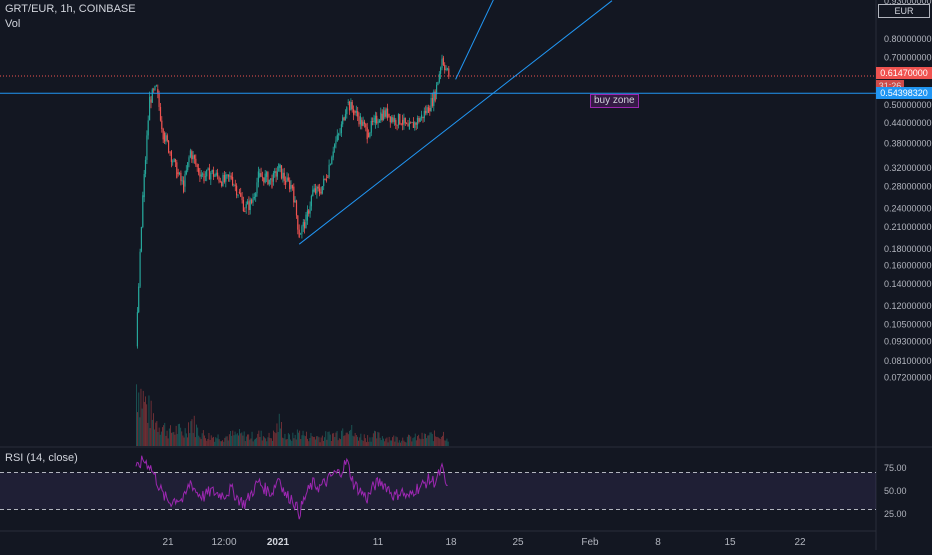  What do you see at coordinates (895, 514) in the screenshot?
I see `rsi-tick-label: 25.00` at bounding box center [895, 514].